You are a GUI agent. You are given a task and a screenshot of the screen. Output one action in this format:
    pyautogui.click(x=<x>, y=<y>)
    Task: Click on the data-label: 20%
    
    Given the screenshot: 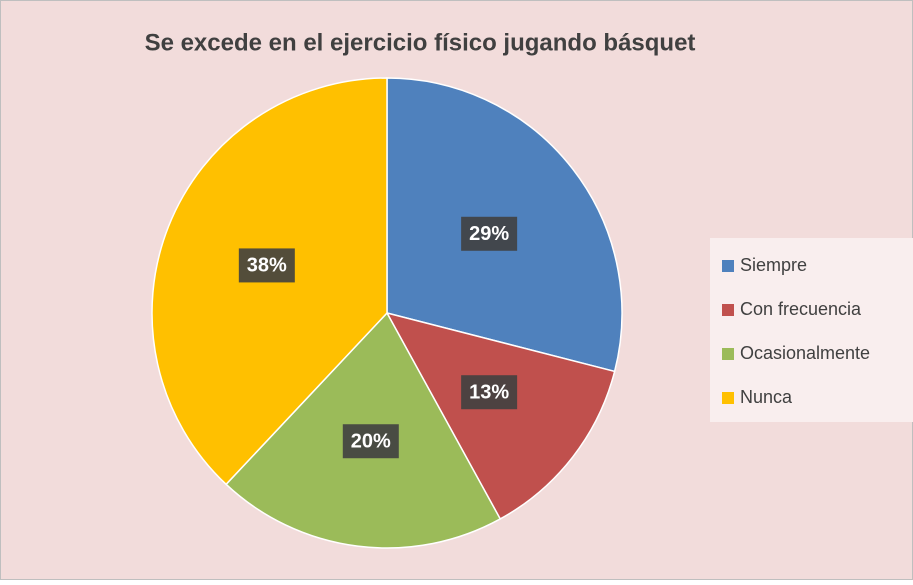 What is the action you would take?
    pyautogui.click(x=371, y=442)
    